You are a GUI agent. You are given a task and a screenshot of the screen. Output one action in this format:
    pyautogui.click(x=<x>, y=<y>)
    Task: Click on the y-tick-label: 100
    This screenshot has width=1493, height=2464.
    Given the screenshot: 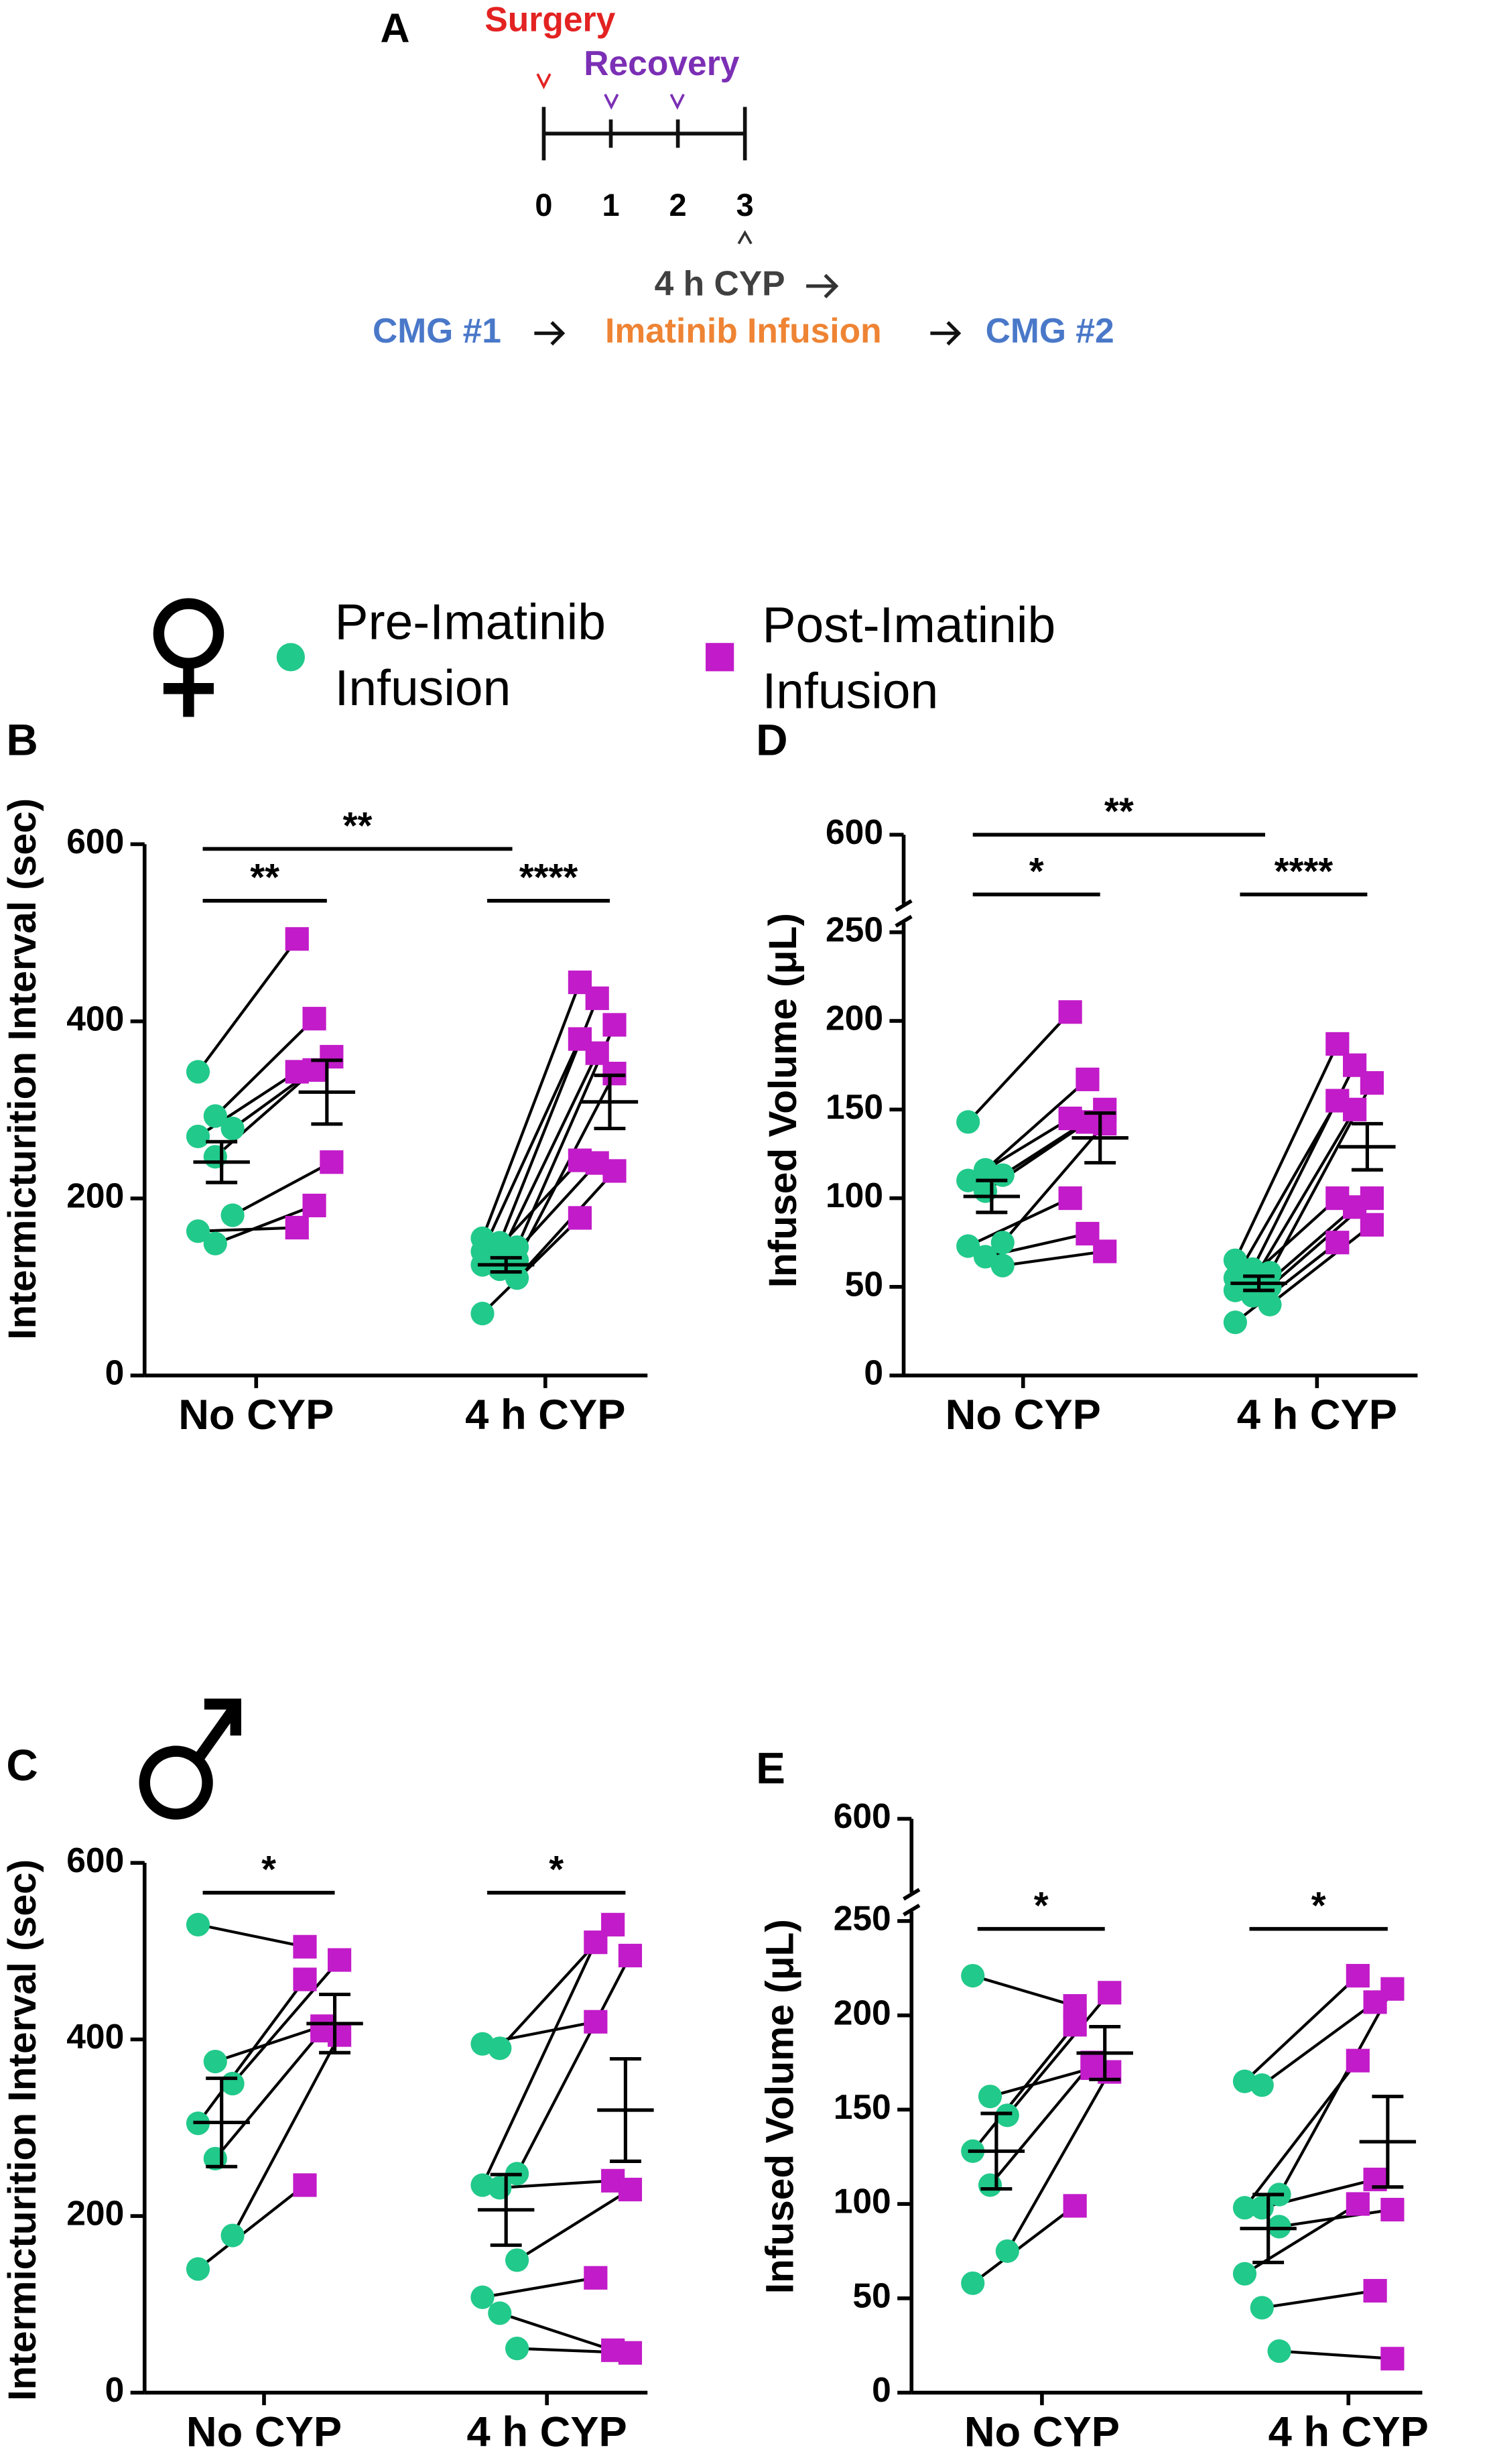 What is the action you would take?
    pyautogui.click(x=854, y=1195)
    